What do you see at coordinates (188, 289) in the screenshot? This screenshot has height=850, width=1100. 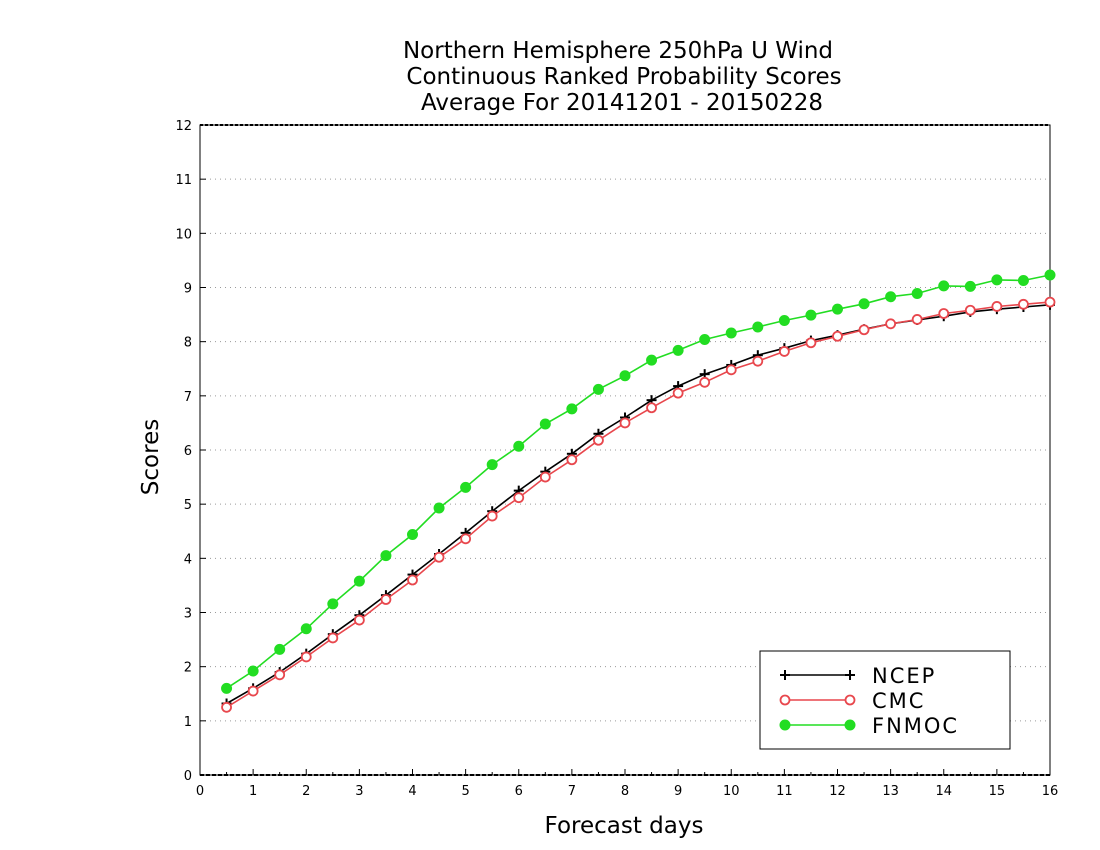 I see `y-tick-label: 9` at bounding box center [188, 289].